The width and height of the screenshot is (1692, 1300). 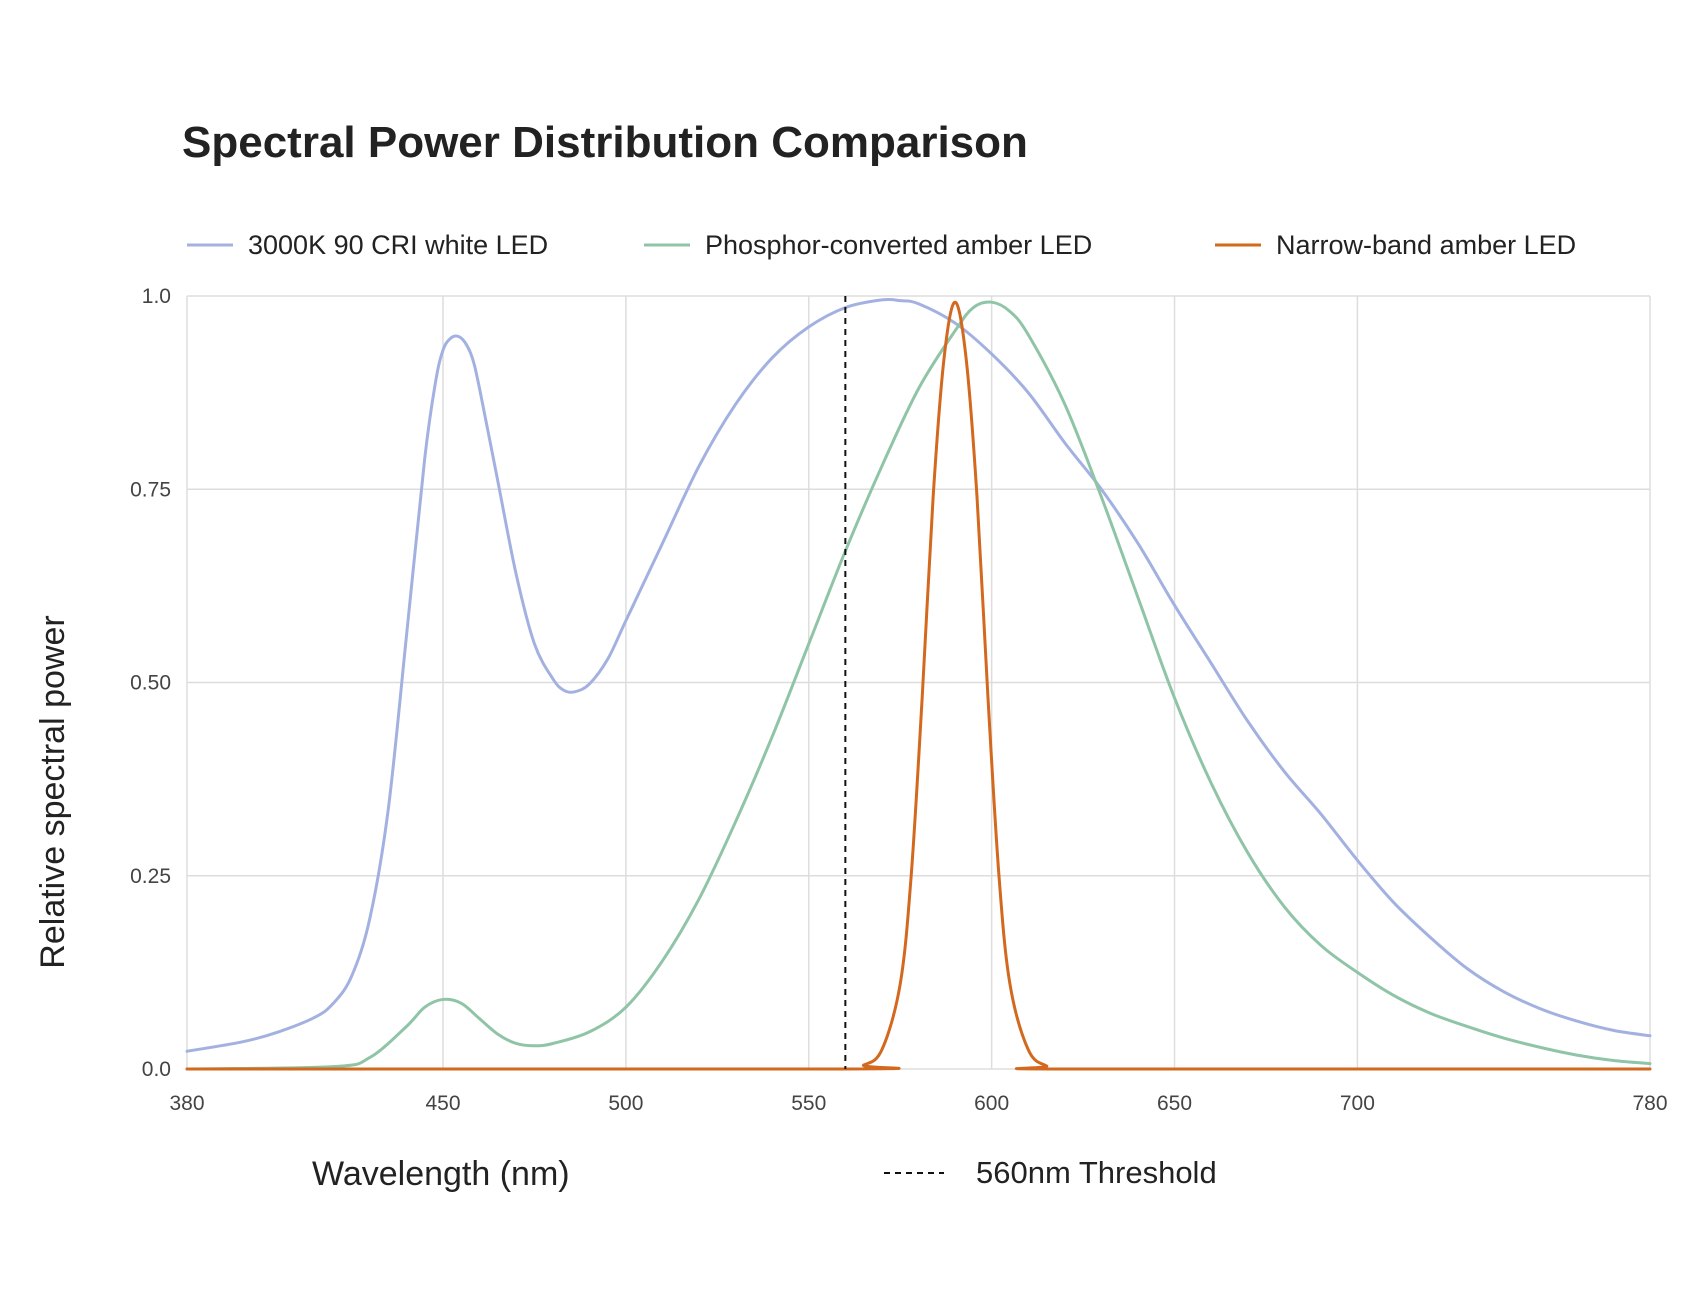 What do you see at coordinates (186, 1103) in the screenshot?
I see `x-tick-label: 380` at bounding box center [186, 1103].